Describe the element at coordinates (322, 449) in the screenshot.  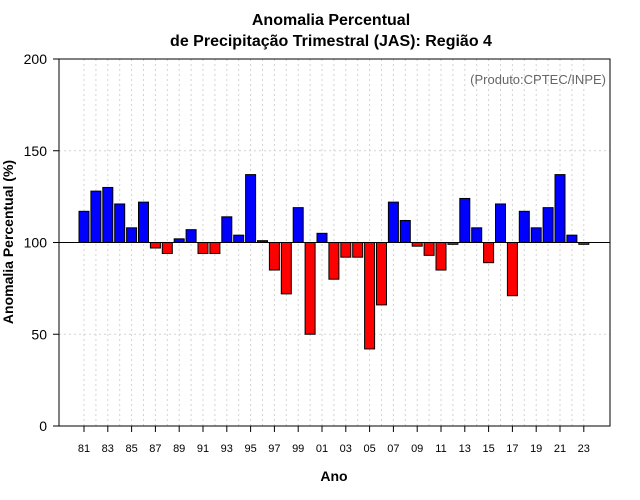
I see `x-tick-label: 01` at that location.